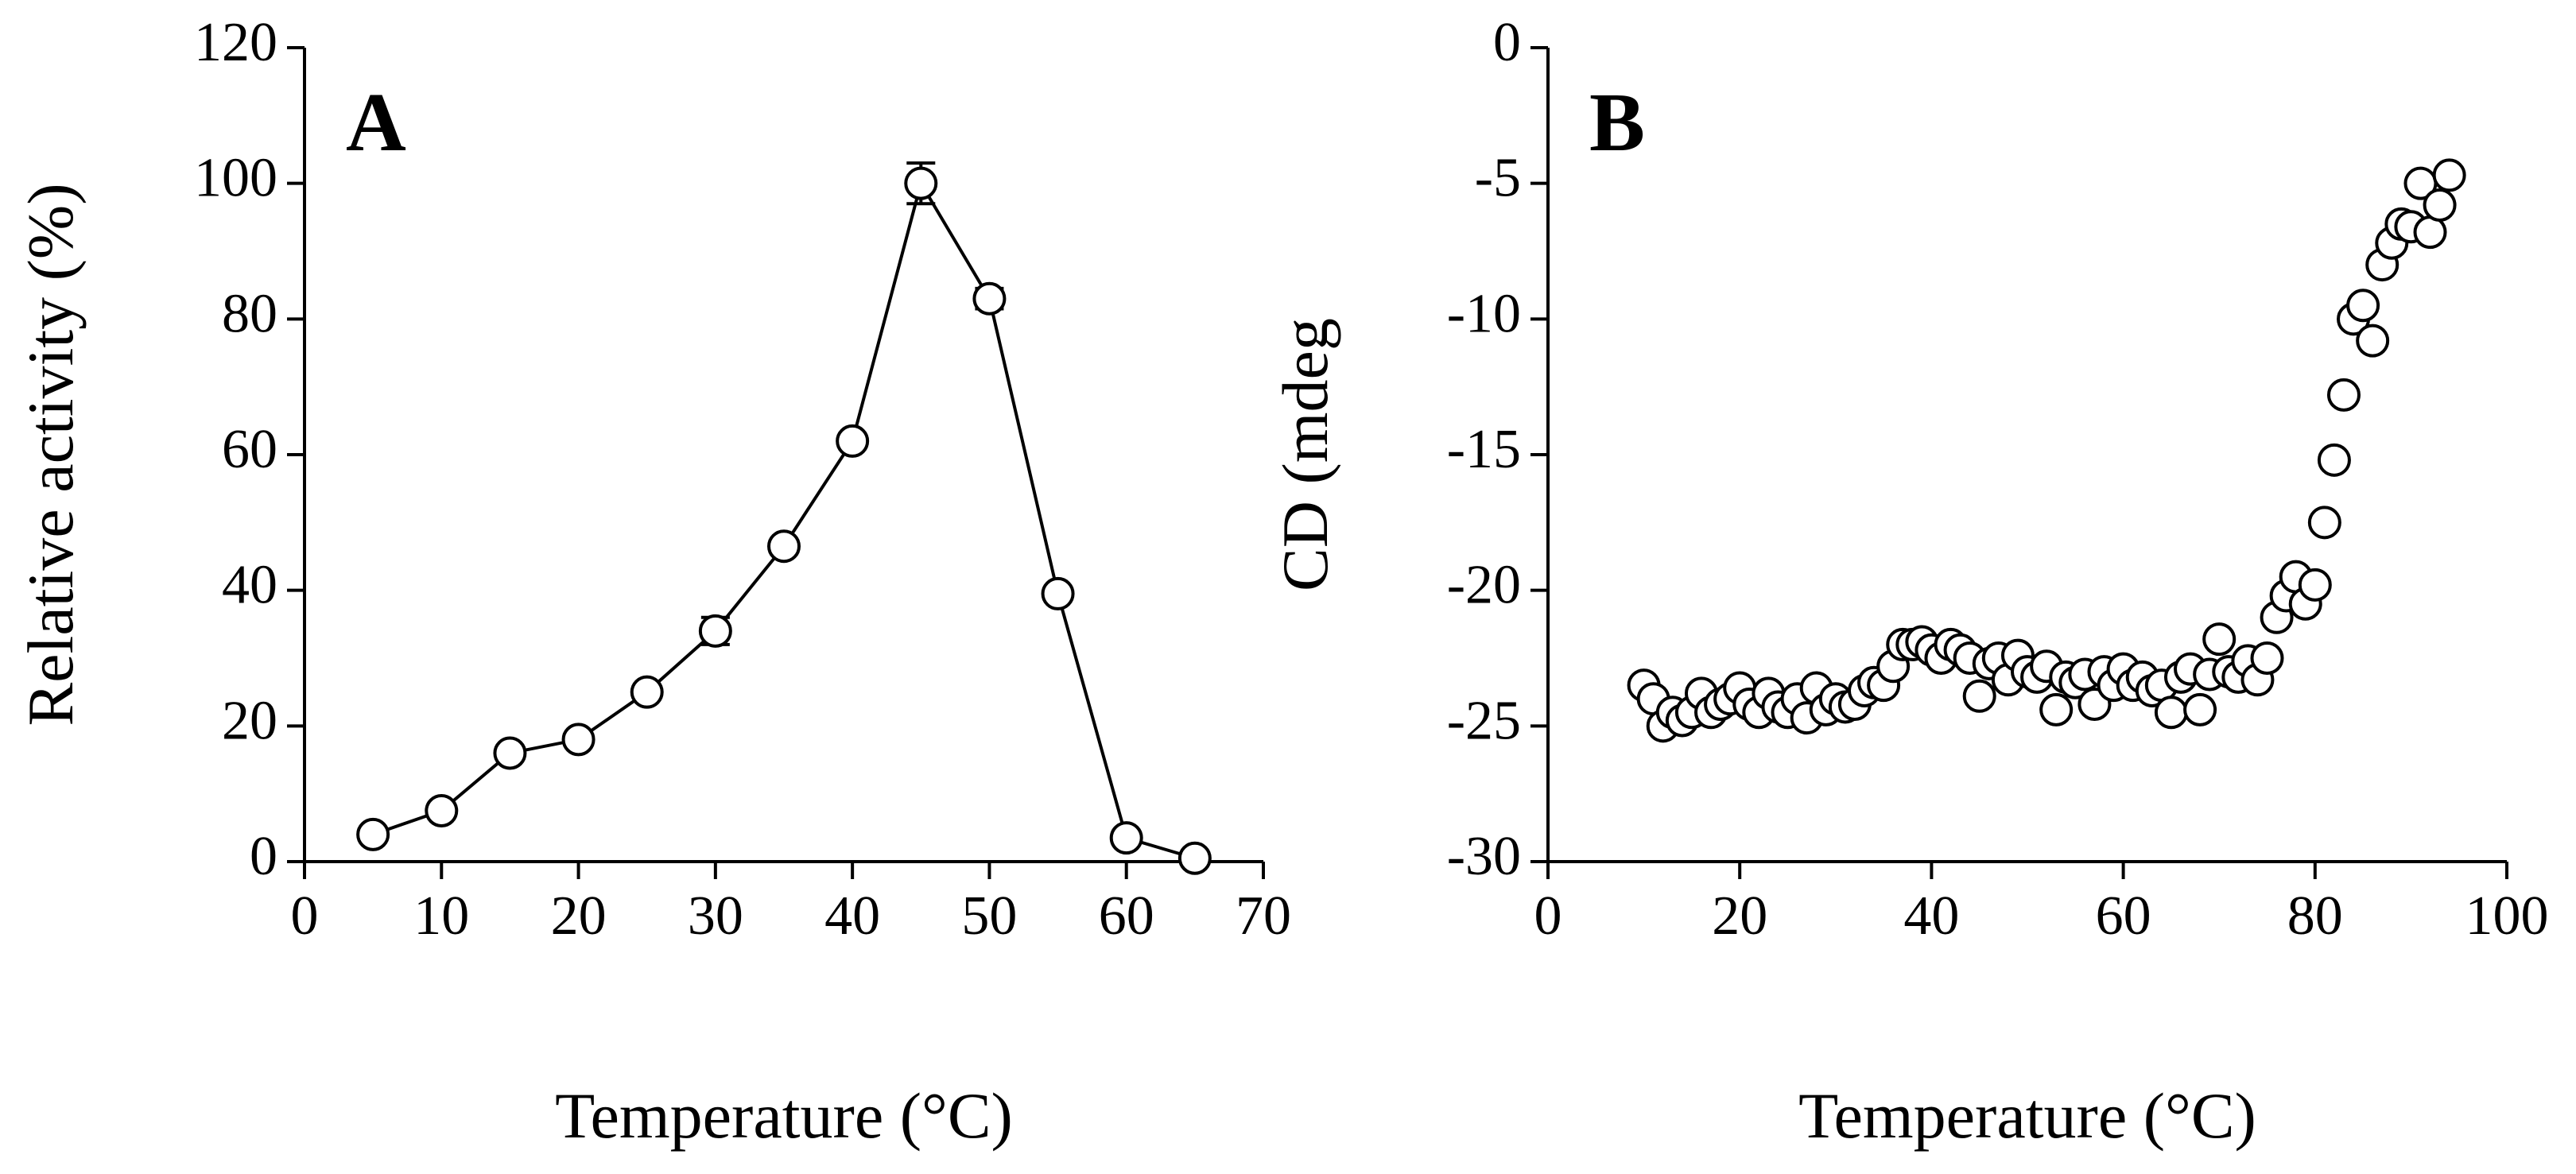 This screenshot has width=2576, height=1174. What do you see at coordinates (715, 916) in the screenshot?
I see `x-tick-label: 30` at bounding box center [715, 916].